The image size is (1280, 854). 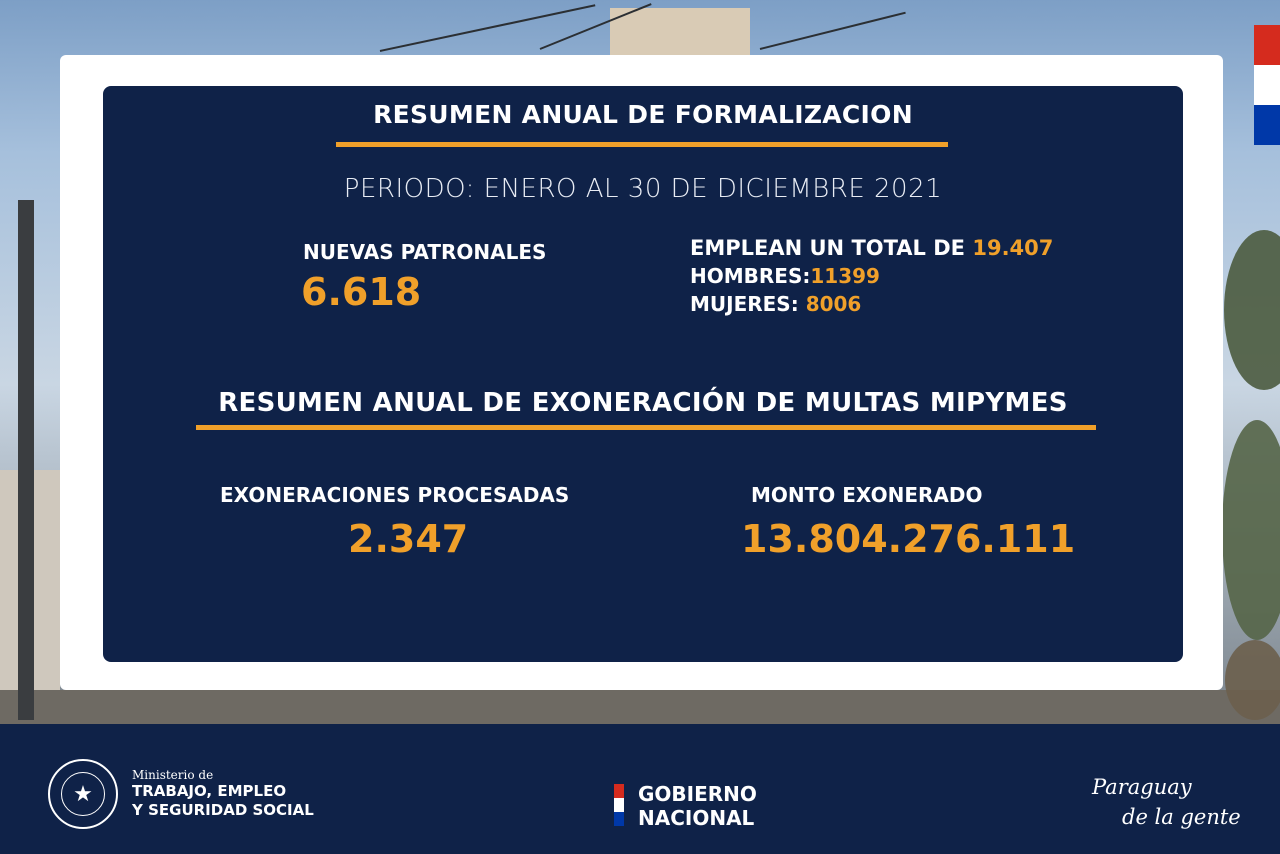 I want to click on exoneraciones-procesadas-value: 2.347, so click(x=408, y=539).